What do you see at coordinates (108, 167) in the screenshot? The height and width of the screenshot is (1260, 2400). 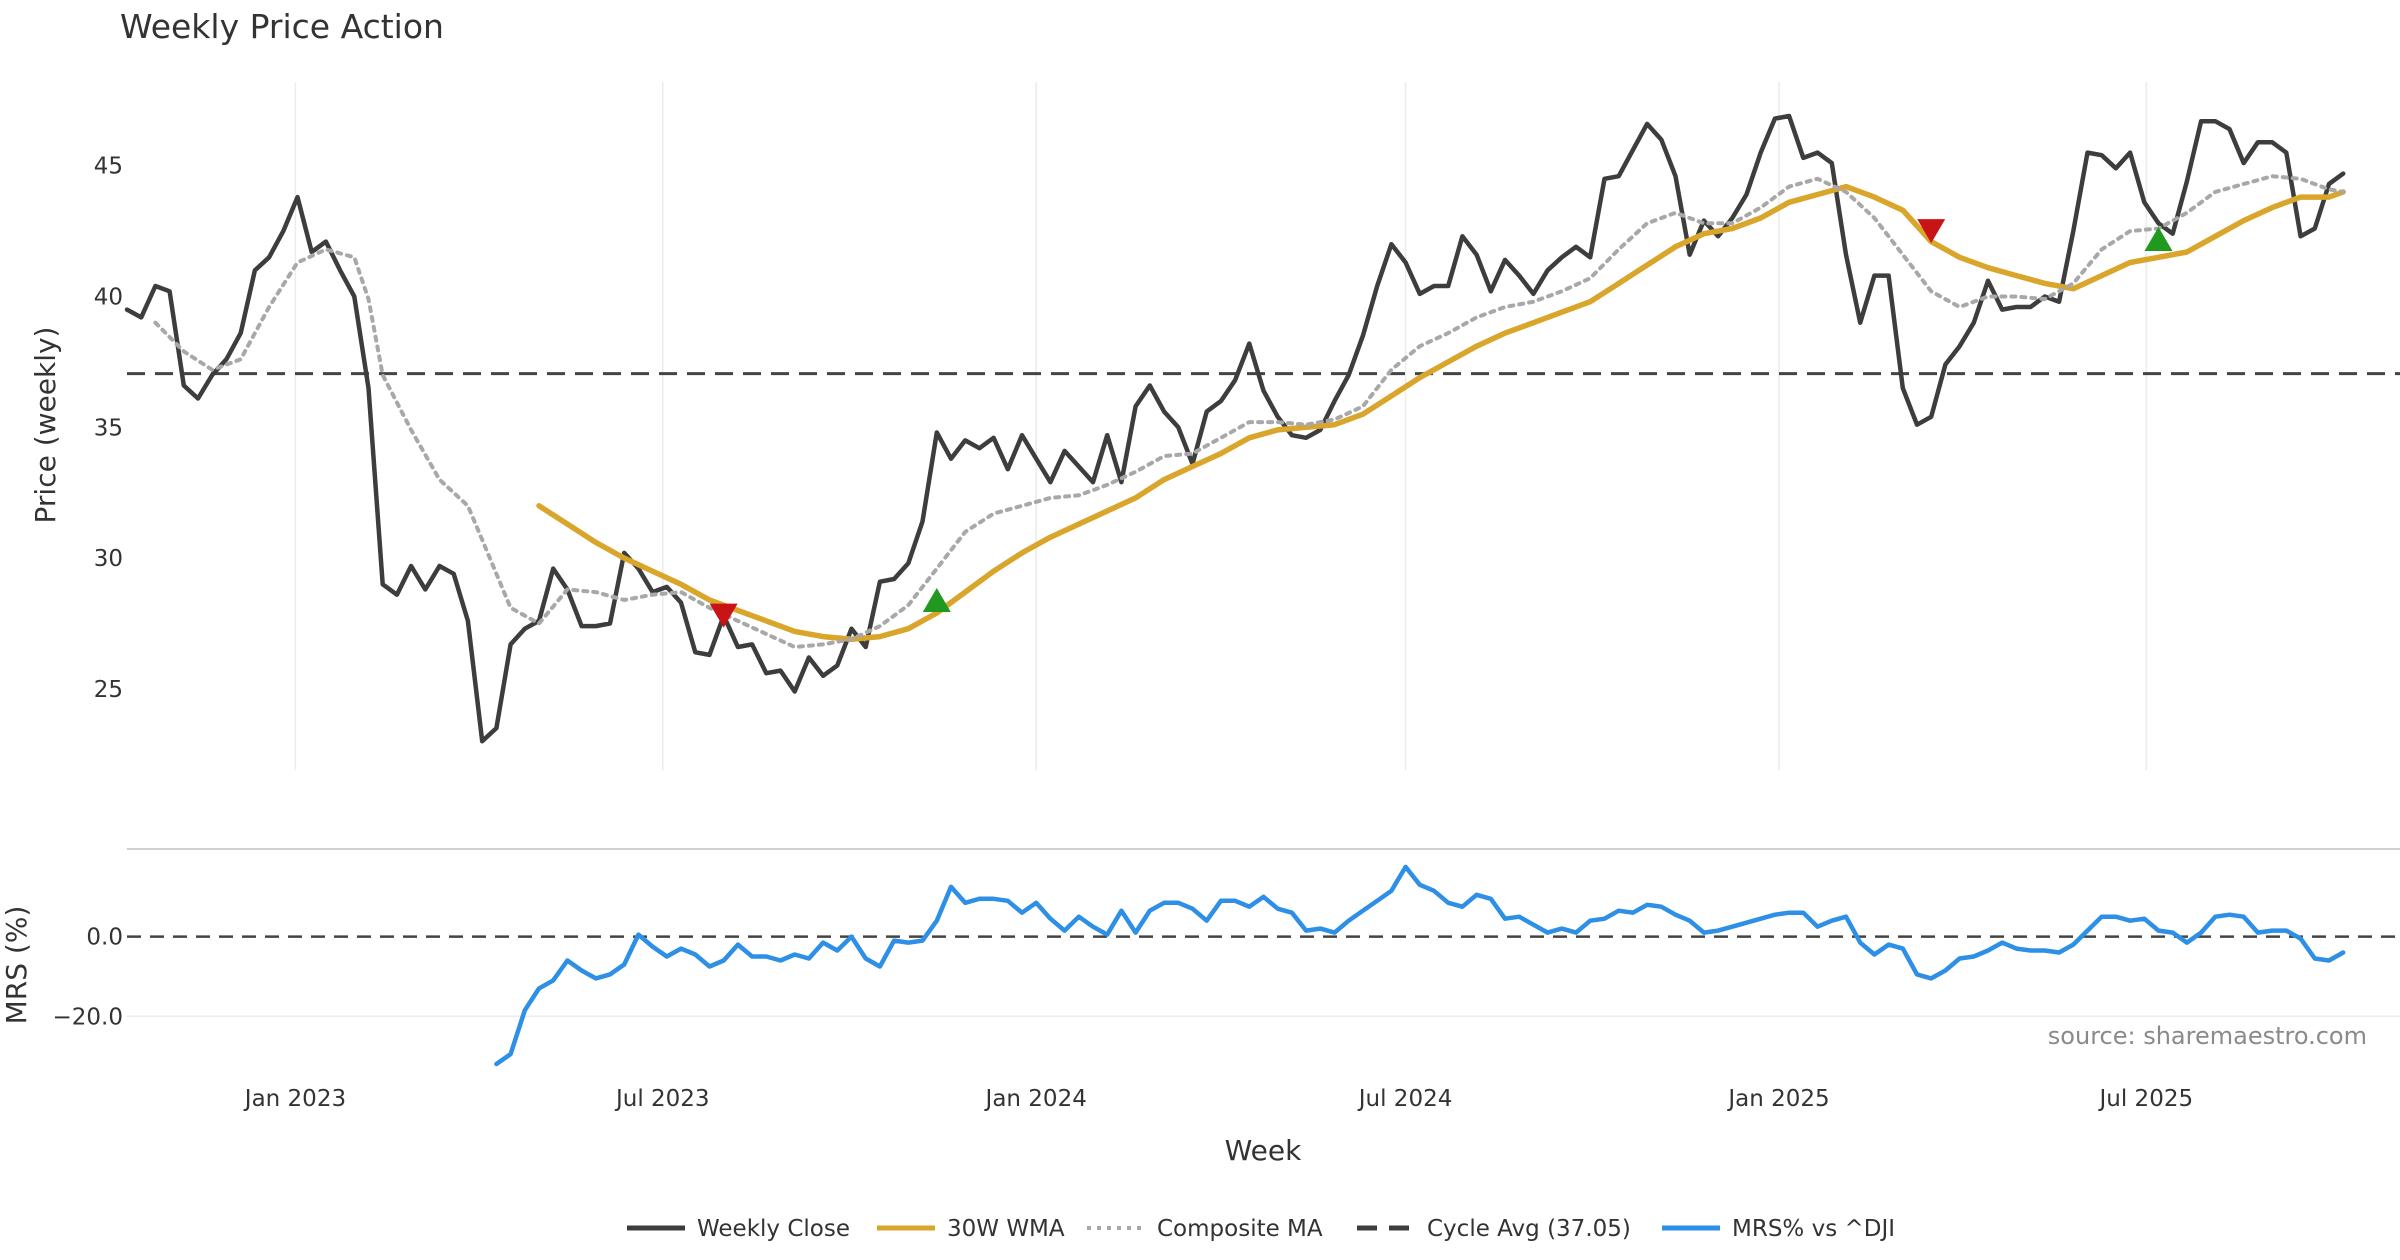 I see `price-y-tick-label: 45` at bounding box center [108, 167].